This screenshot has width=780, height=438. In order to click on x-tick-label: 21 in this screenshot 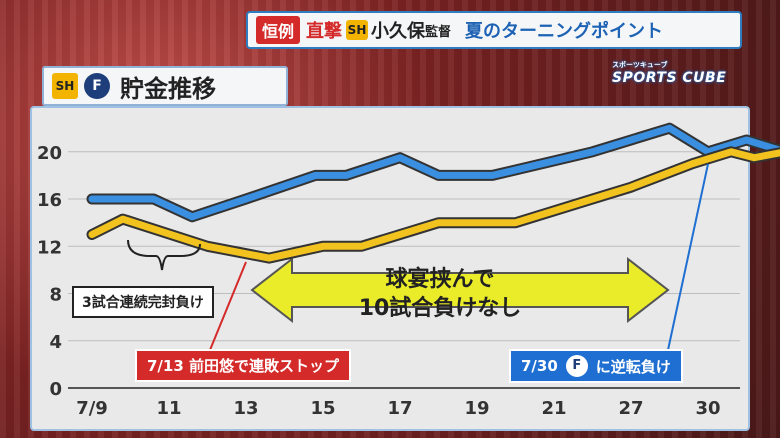, I will do `click(553, 408)`.